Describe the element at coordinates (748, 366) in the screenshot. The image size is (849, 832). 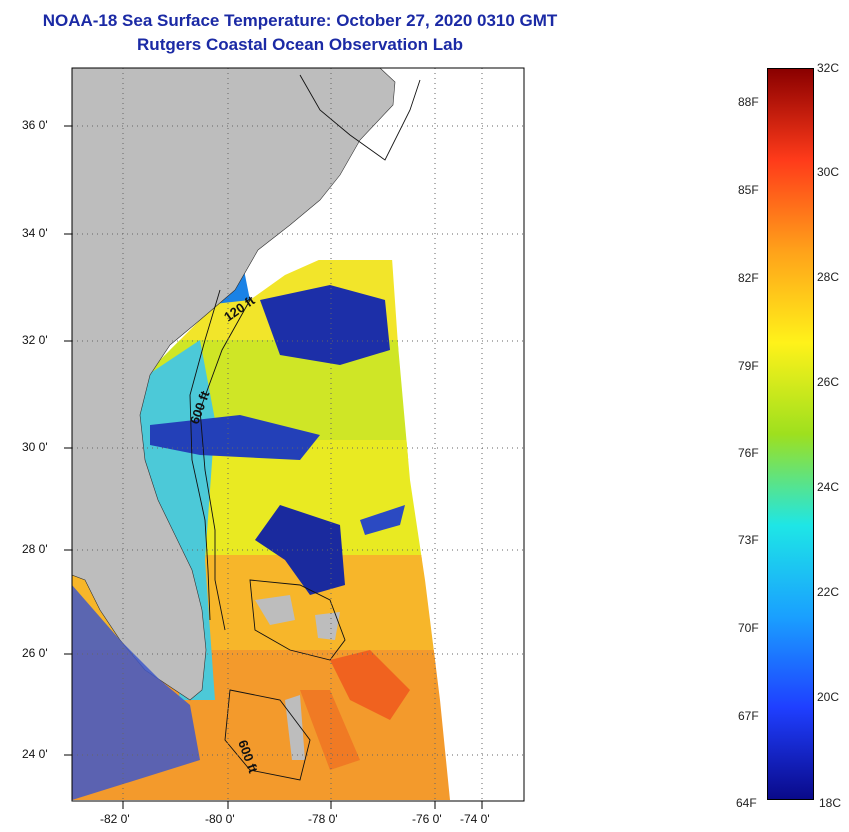
I see `colorbar-f-label: 79F` at that location.